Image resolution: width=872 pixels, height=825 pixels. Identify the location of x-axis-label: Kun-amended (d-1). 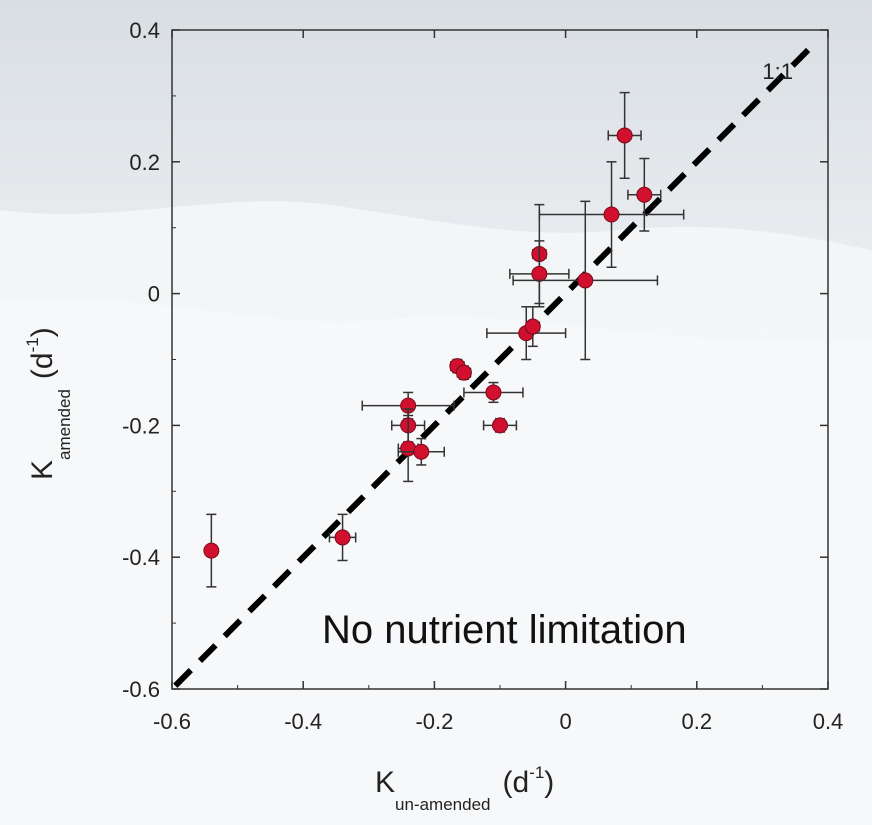
(464, 788).